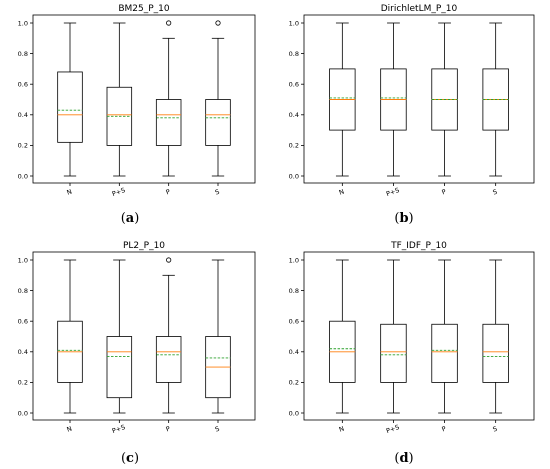 The image size is (550, 469). What do you see at coordinates (130, 218) in the screenshot?
I see `subfigure-caption: (a)` at bounding box center [130, 218].